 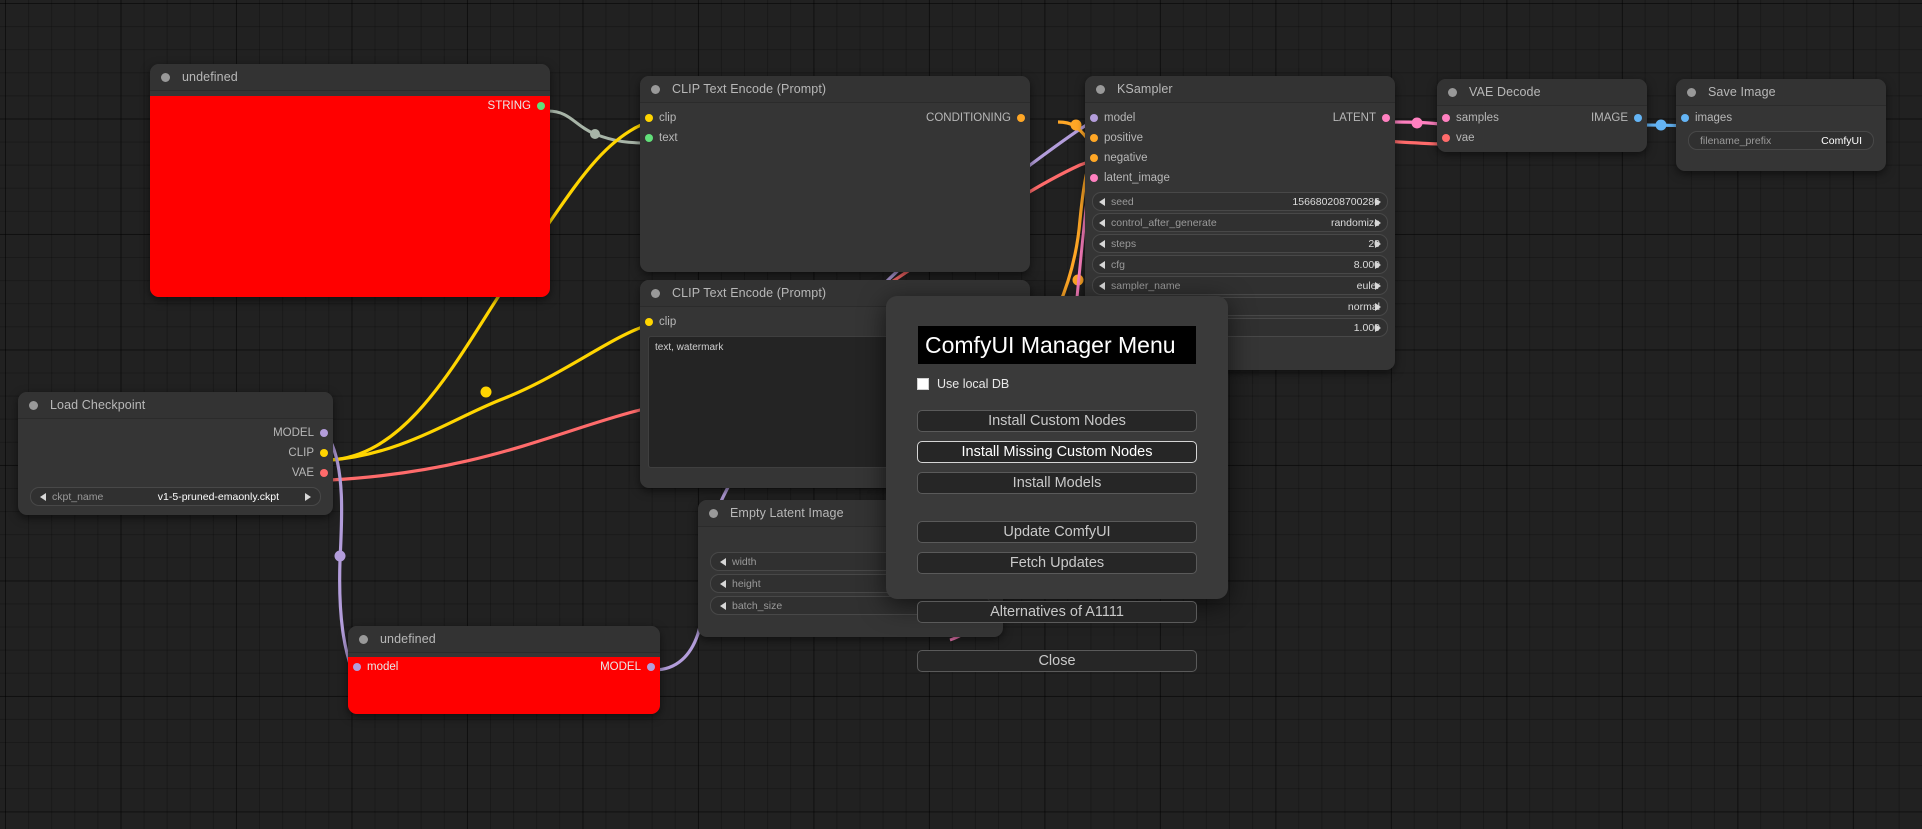 I want to click on input-slot-model: model MODEL, so click(x=504, y=667).